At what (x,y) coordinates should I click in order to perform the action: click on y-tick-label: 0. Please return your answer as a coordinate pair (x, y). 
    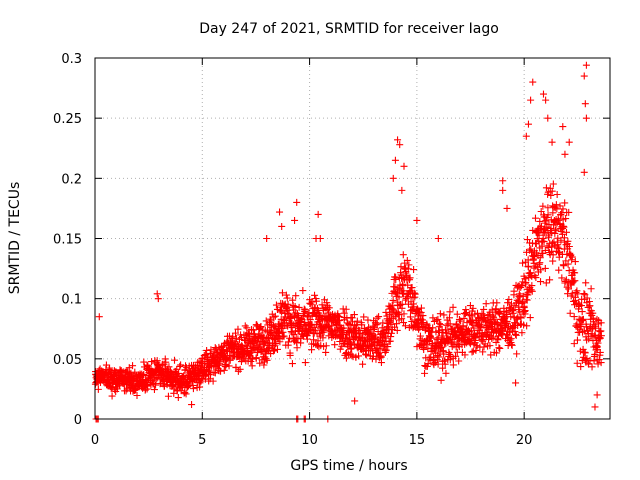
    Looking at the image, I should click on (78, 420).